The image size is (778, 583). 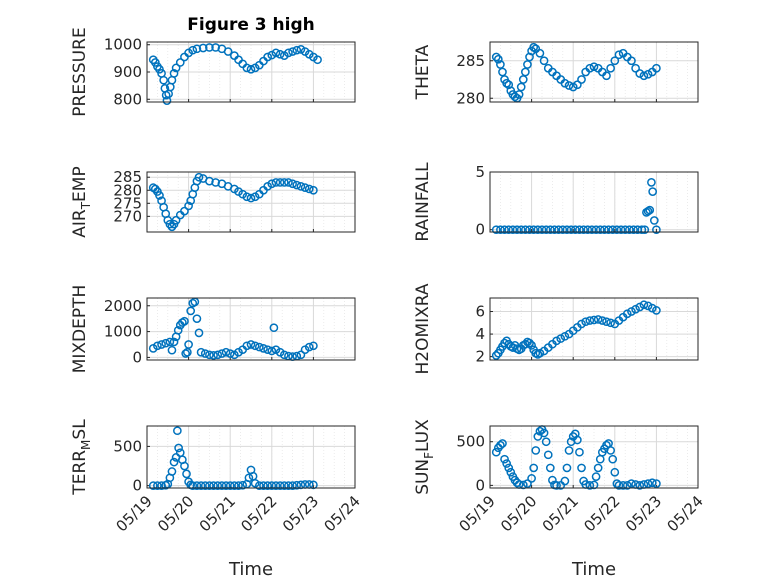 I want to click on y-tick-label: 2, so click(x=480, y=357).